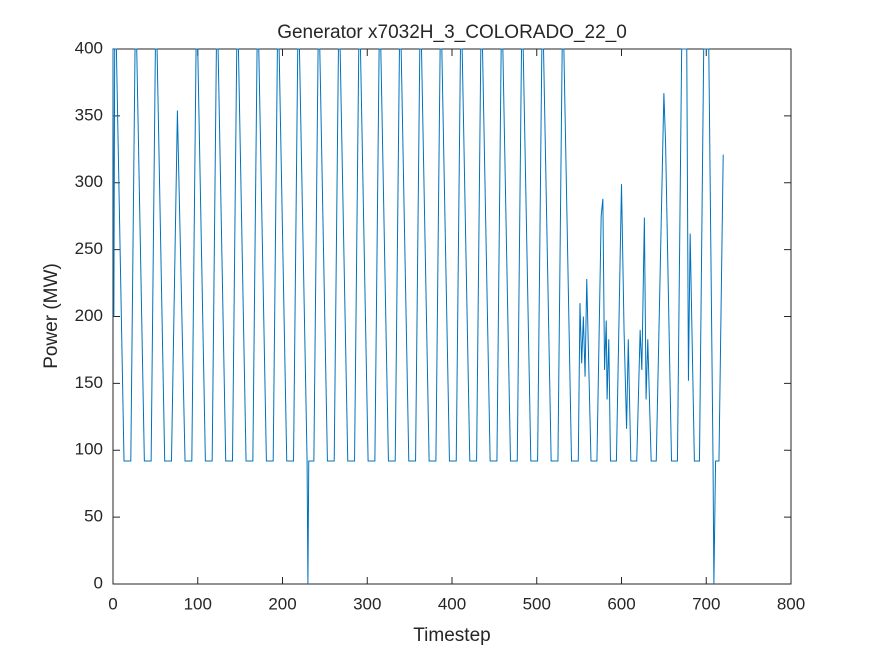 The image size is (875, 656). Describe the element at coordinates (452, 603) in the screenshot. I see `x-tick-label: 400` at that location.